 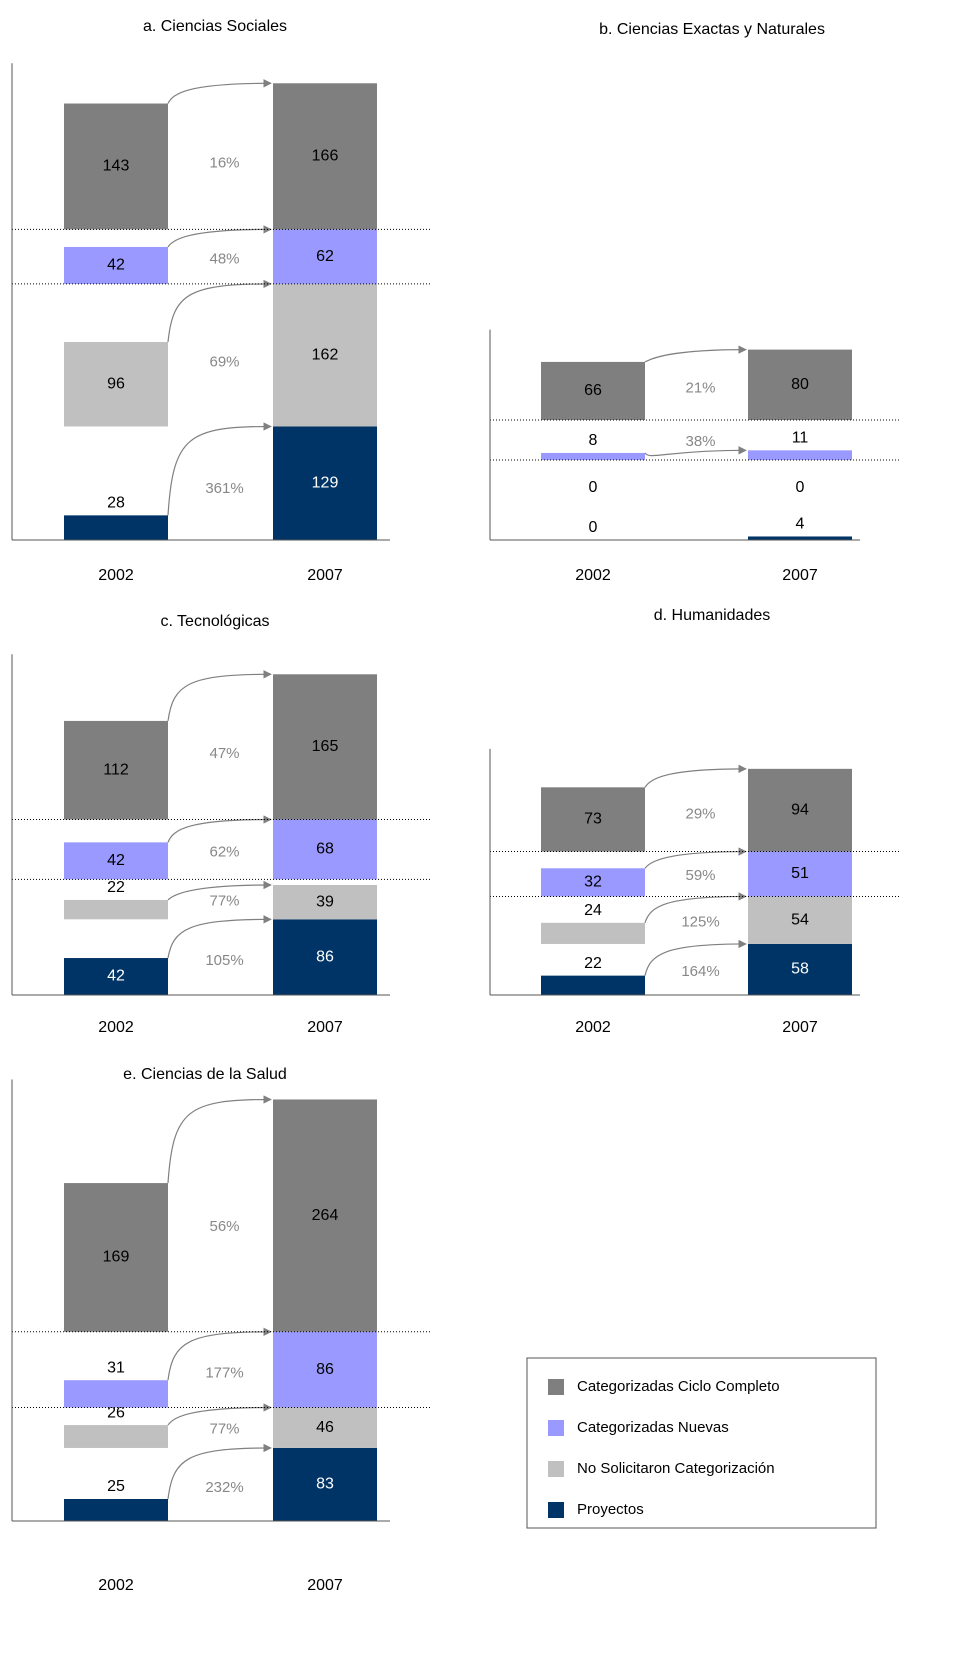 I want to click on value-label: 80, so click(x=800, y=384).